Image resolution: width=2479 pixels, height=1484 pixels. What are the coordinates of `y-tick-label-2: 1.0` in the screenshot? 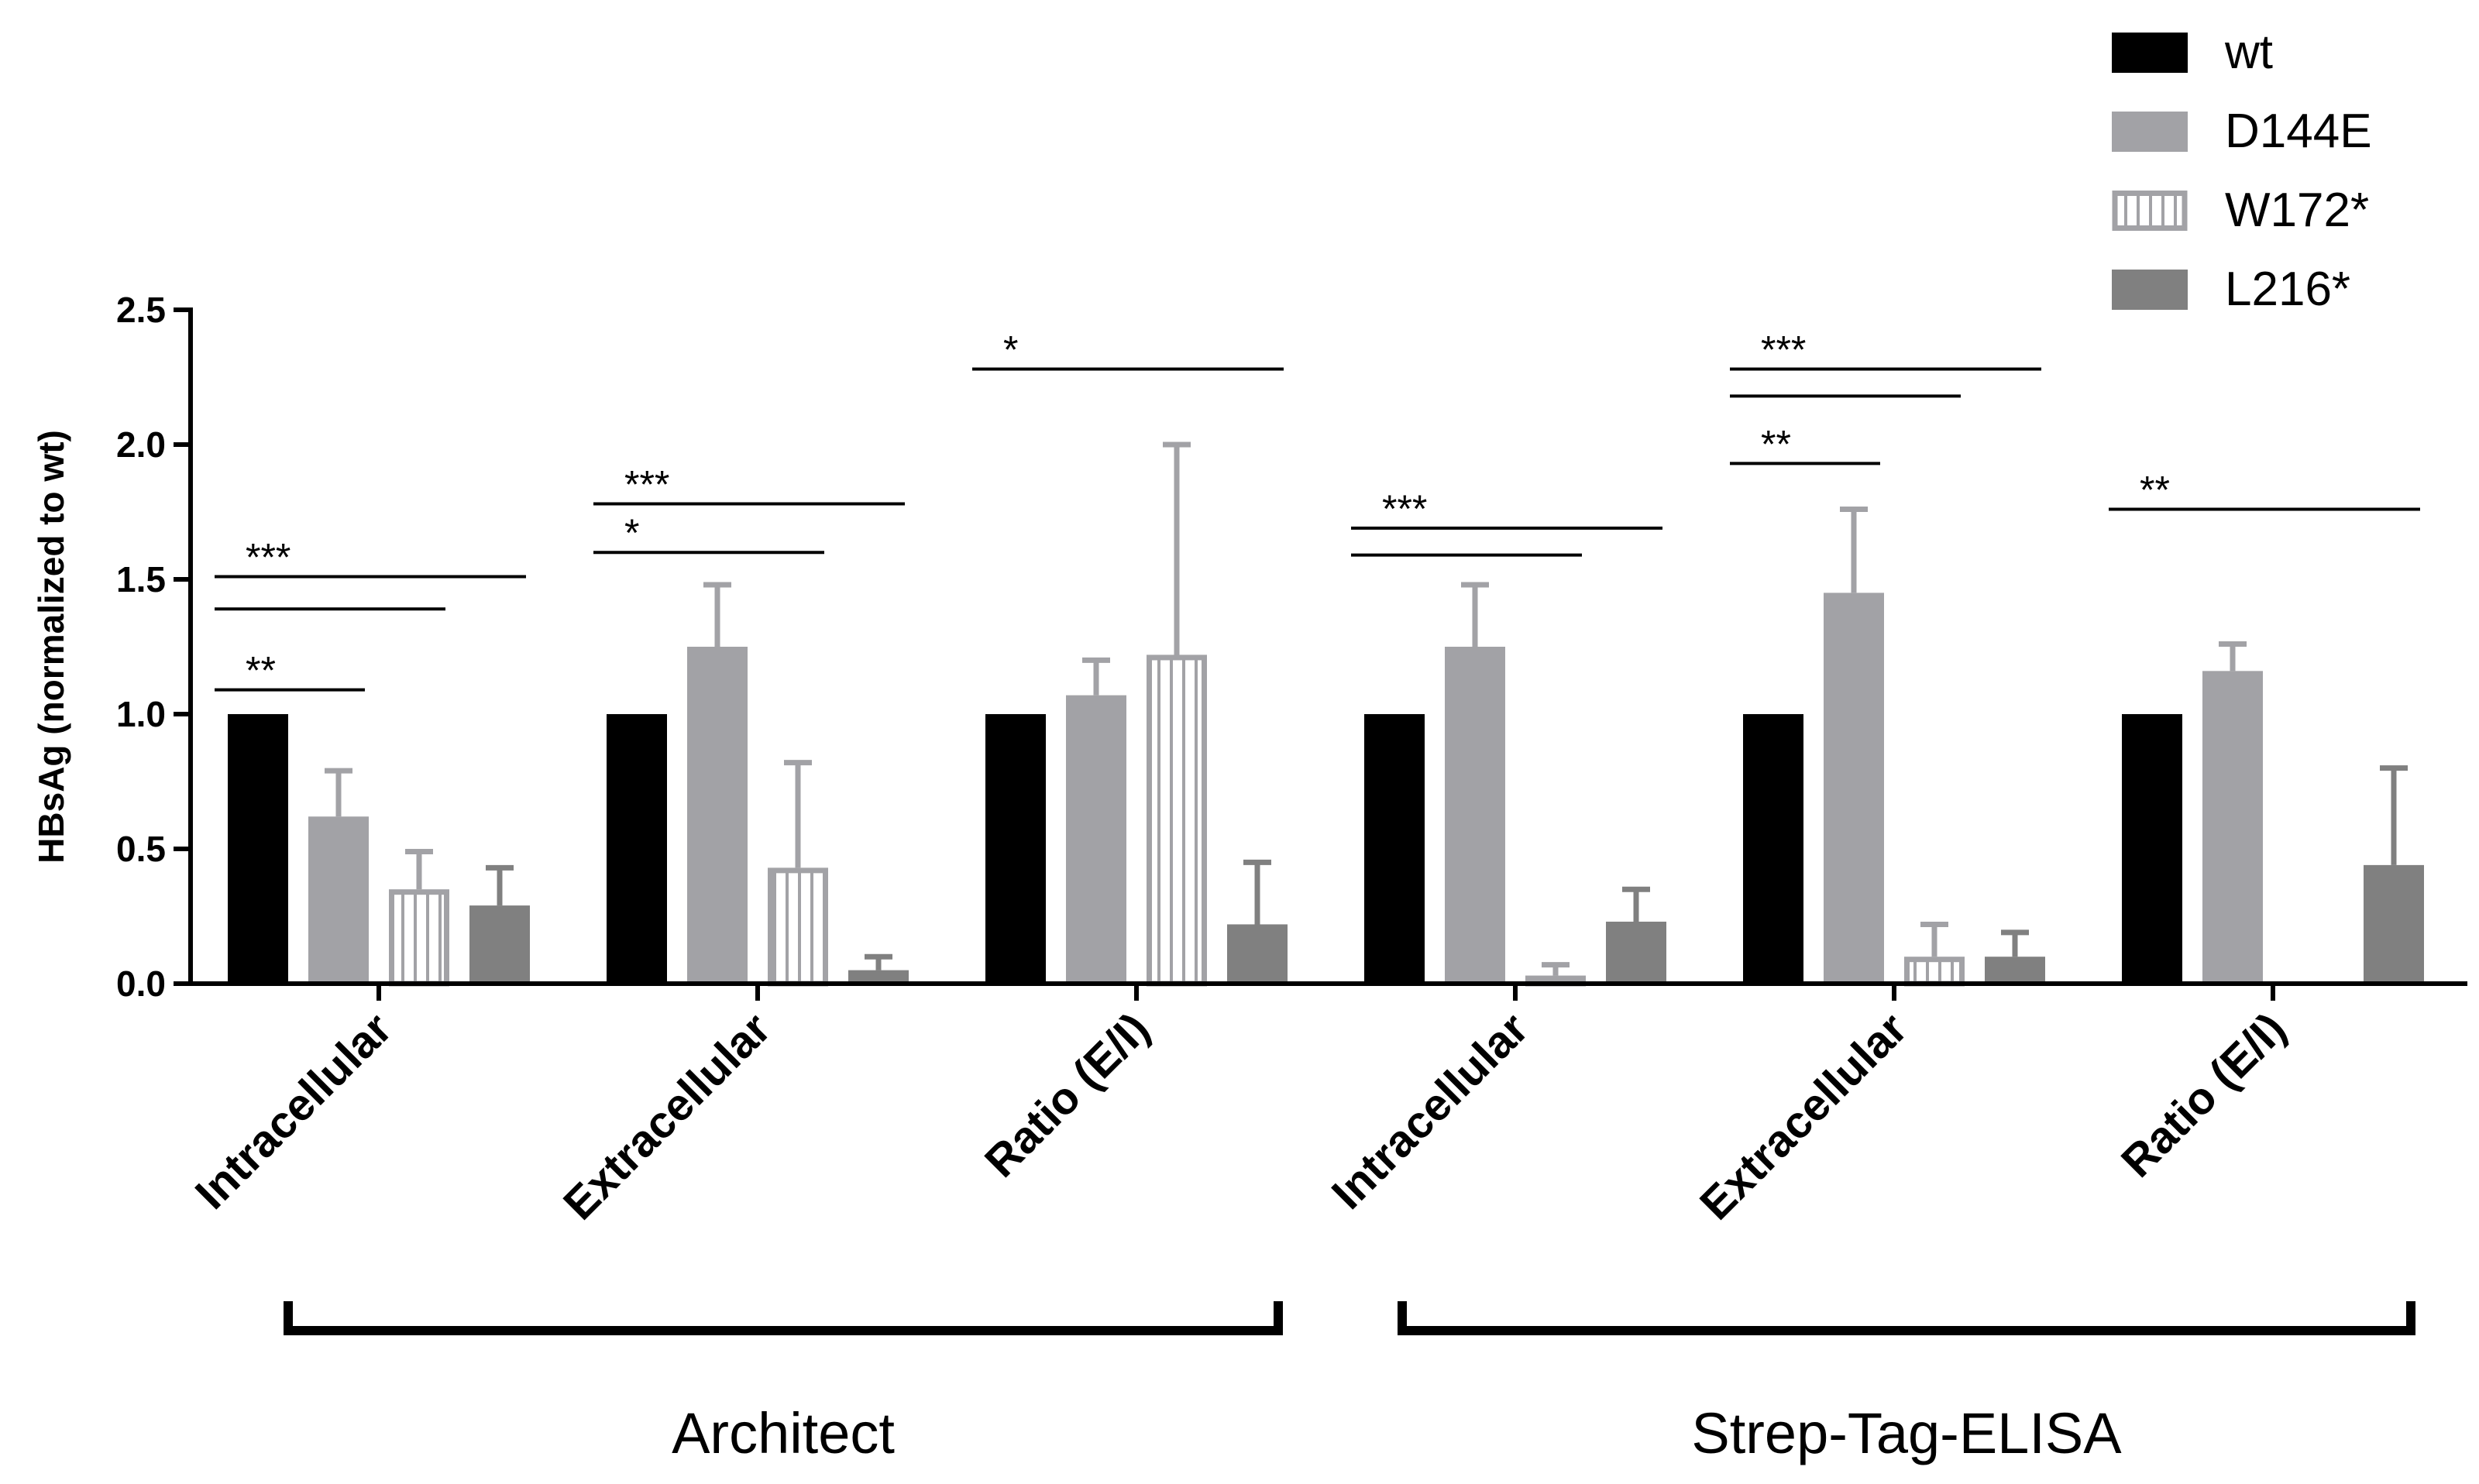 It's located at (141, 714).